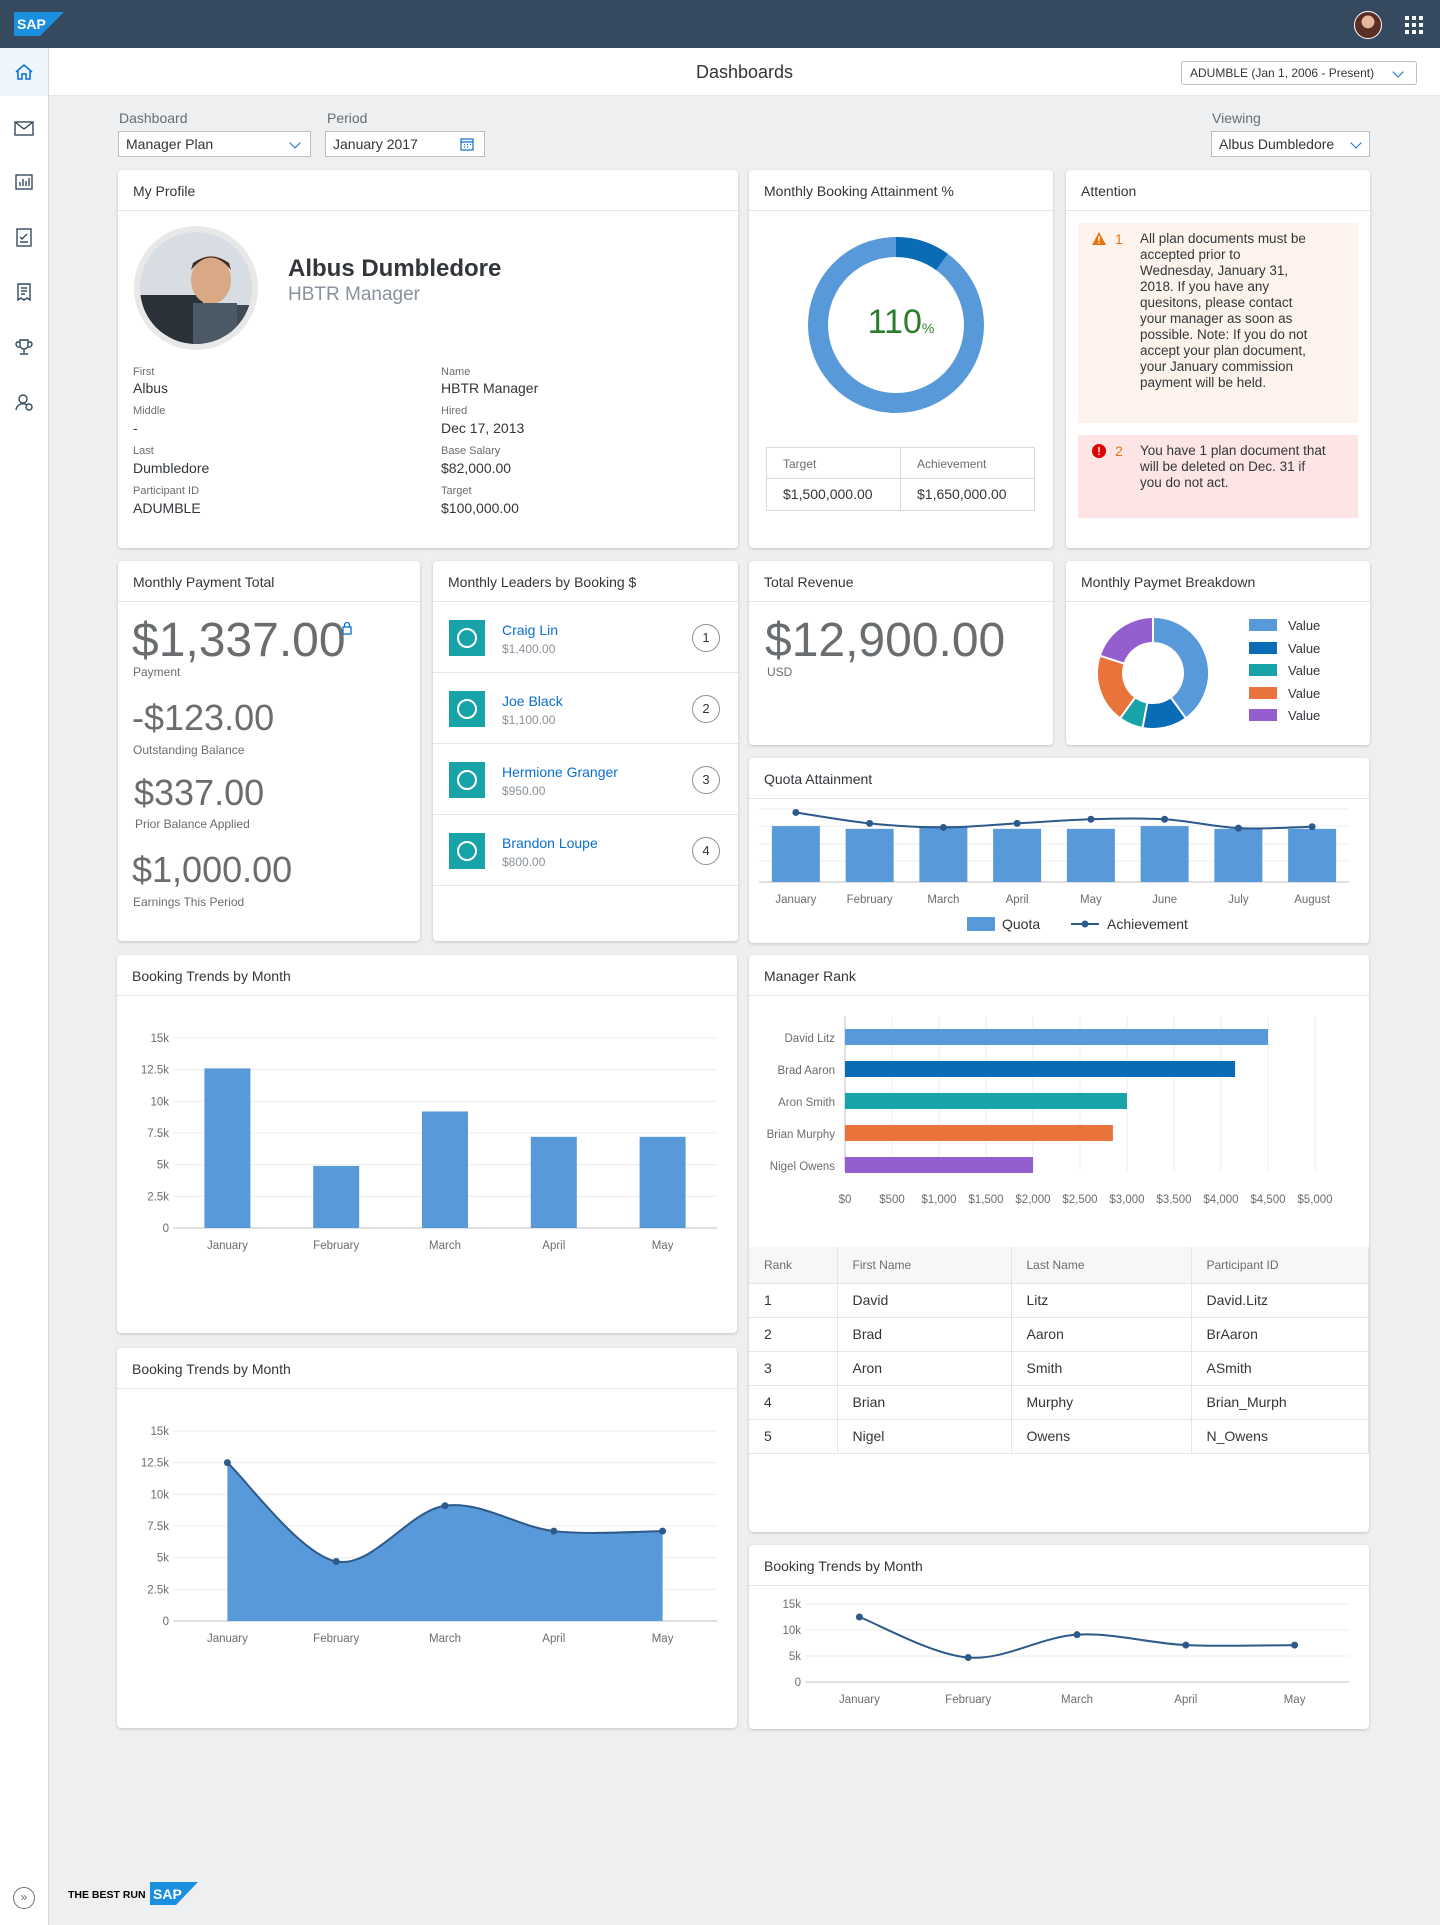 The height and width of the screenshot is (1925, 1440). What do you see at coordinates (585, 708) in the screenshot?
I see `leader-item: Joe Black $1,100.00 2` at bounding box center [585, 708].